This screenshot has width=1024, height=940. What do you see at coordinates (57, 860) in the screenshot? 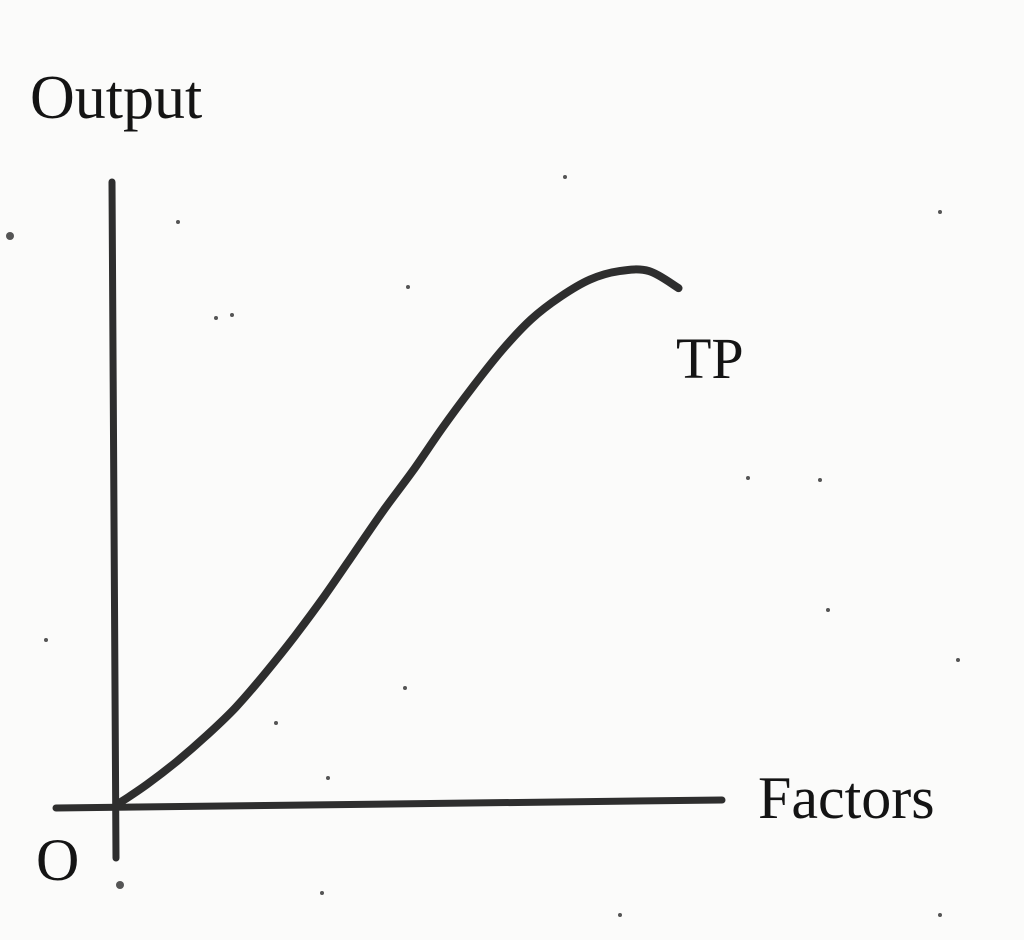
I see `origin-label: O` at bounding box center [57, 860].